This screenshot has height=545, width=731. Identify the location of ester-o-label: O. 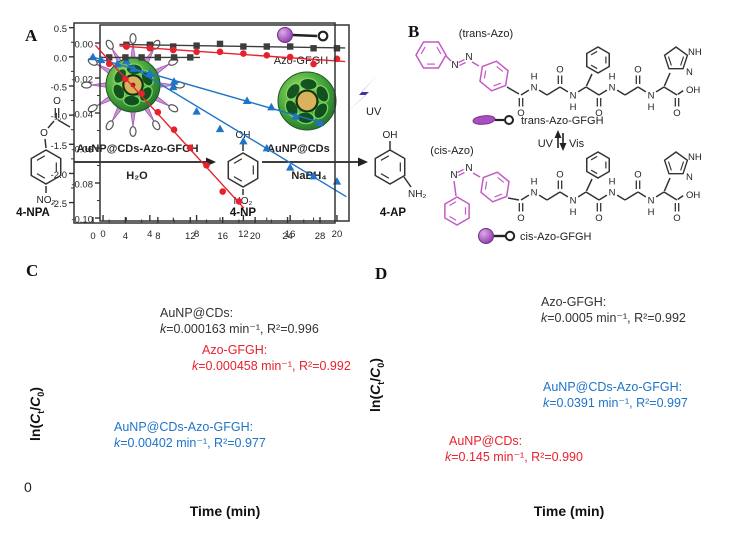
(44, 133).